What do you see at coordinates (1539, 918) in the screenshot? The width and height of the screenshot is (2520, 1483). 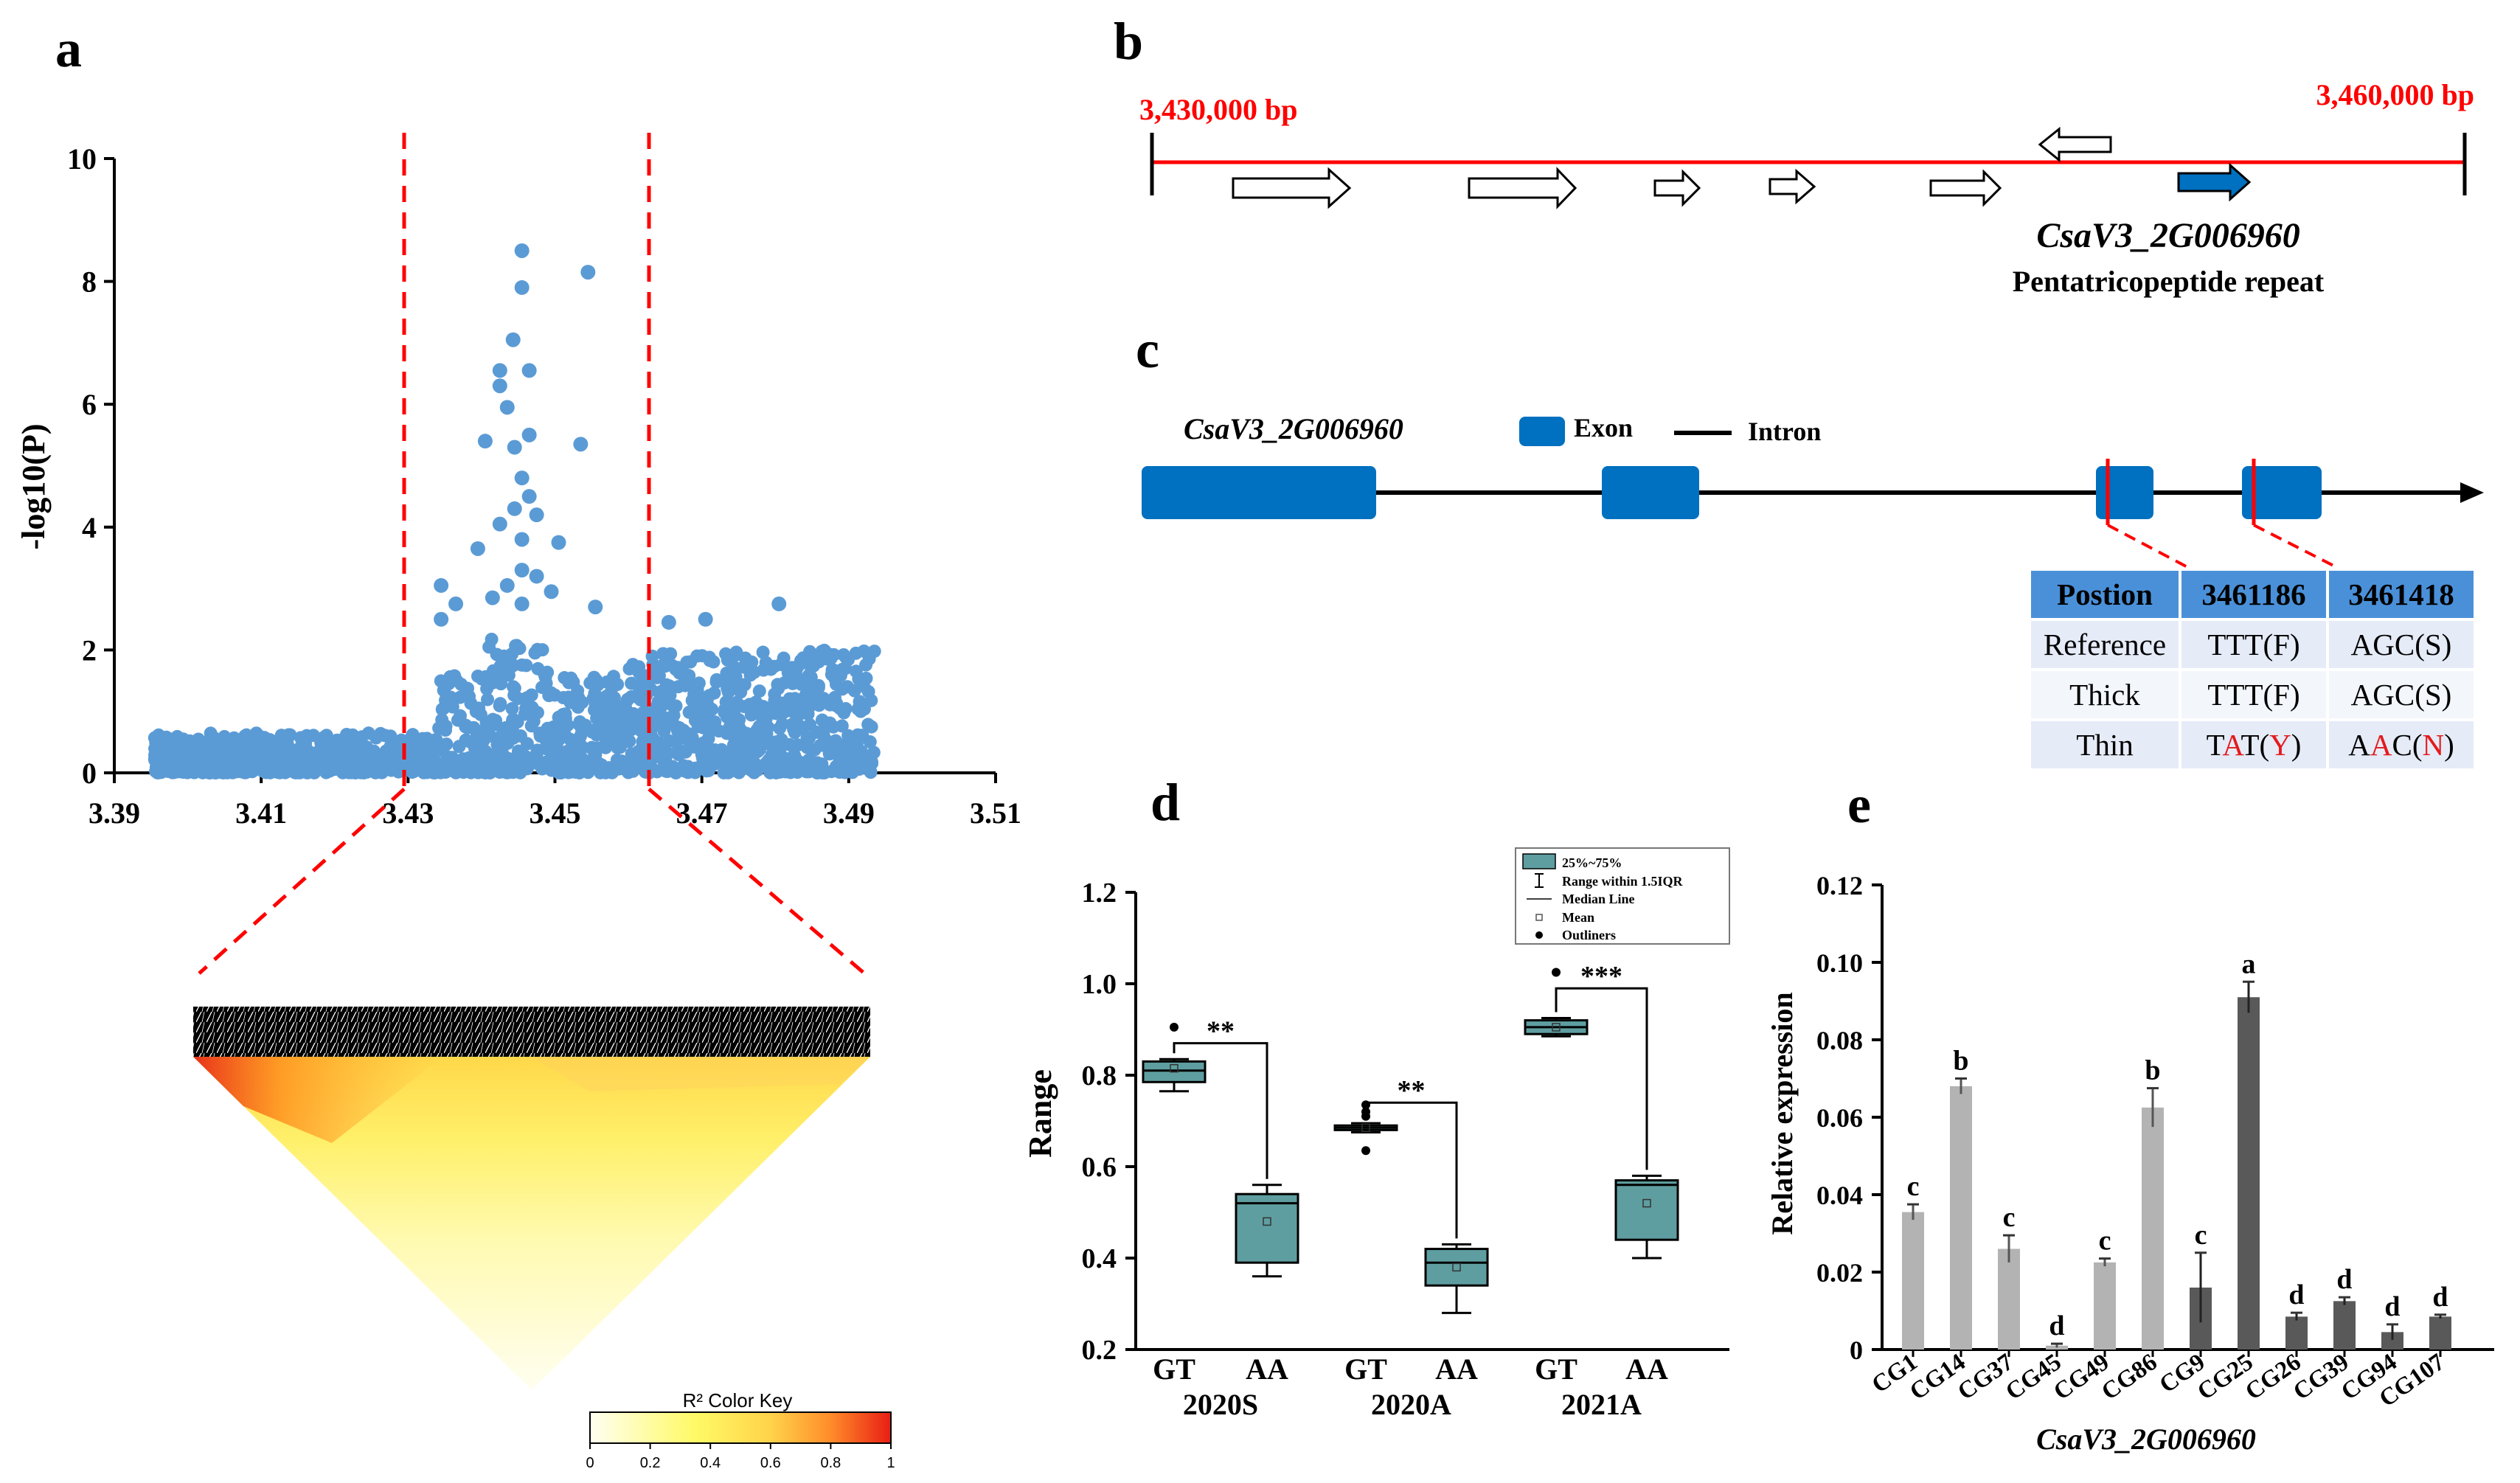 I see `d-legend-mean-icon` at bounding box center [1539, 918].